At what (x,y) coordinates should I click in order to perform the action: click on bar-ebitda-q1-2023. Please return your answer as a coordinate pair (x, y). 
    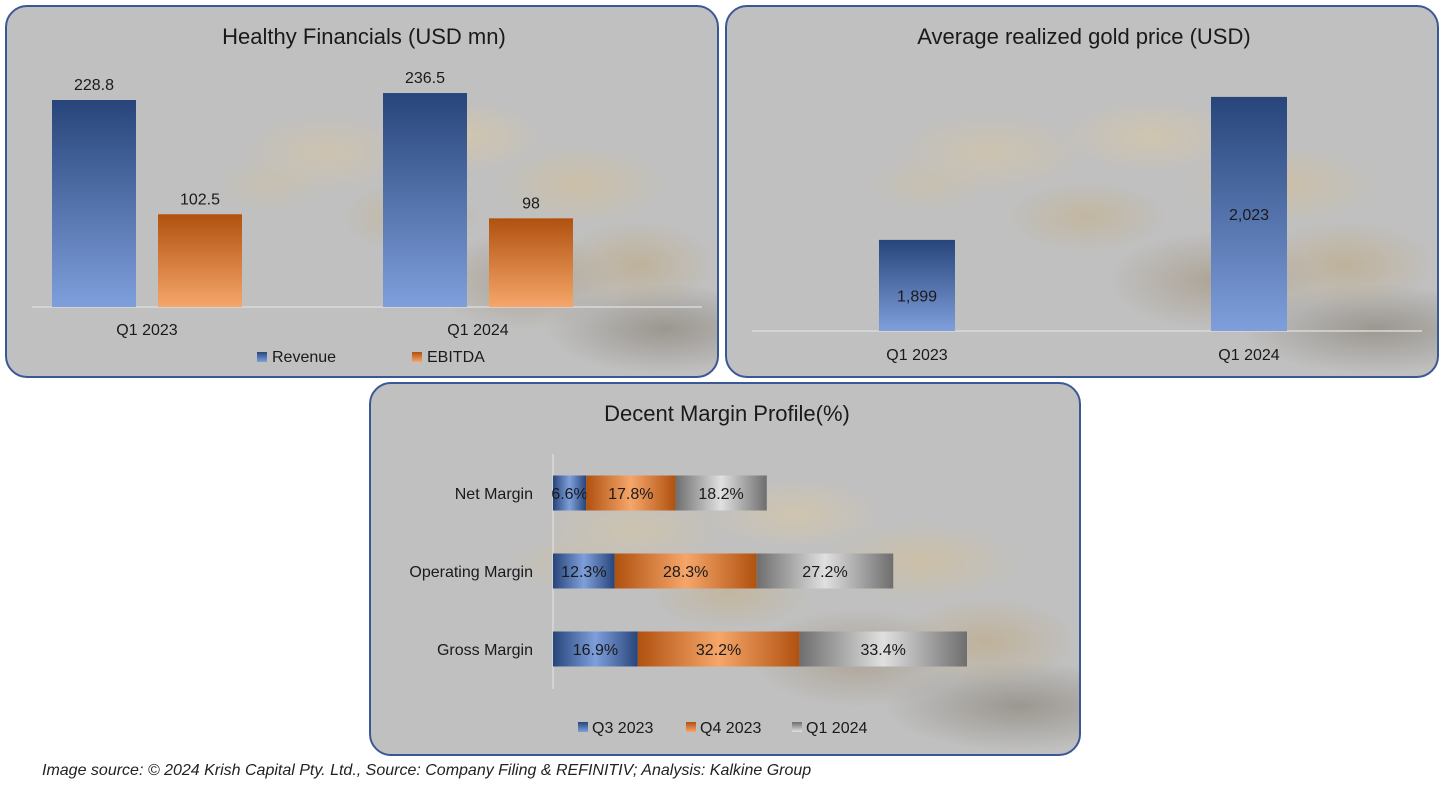
    Looking at the image, I should click on (200, 260).